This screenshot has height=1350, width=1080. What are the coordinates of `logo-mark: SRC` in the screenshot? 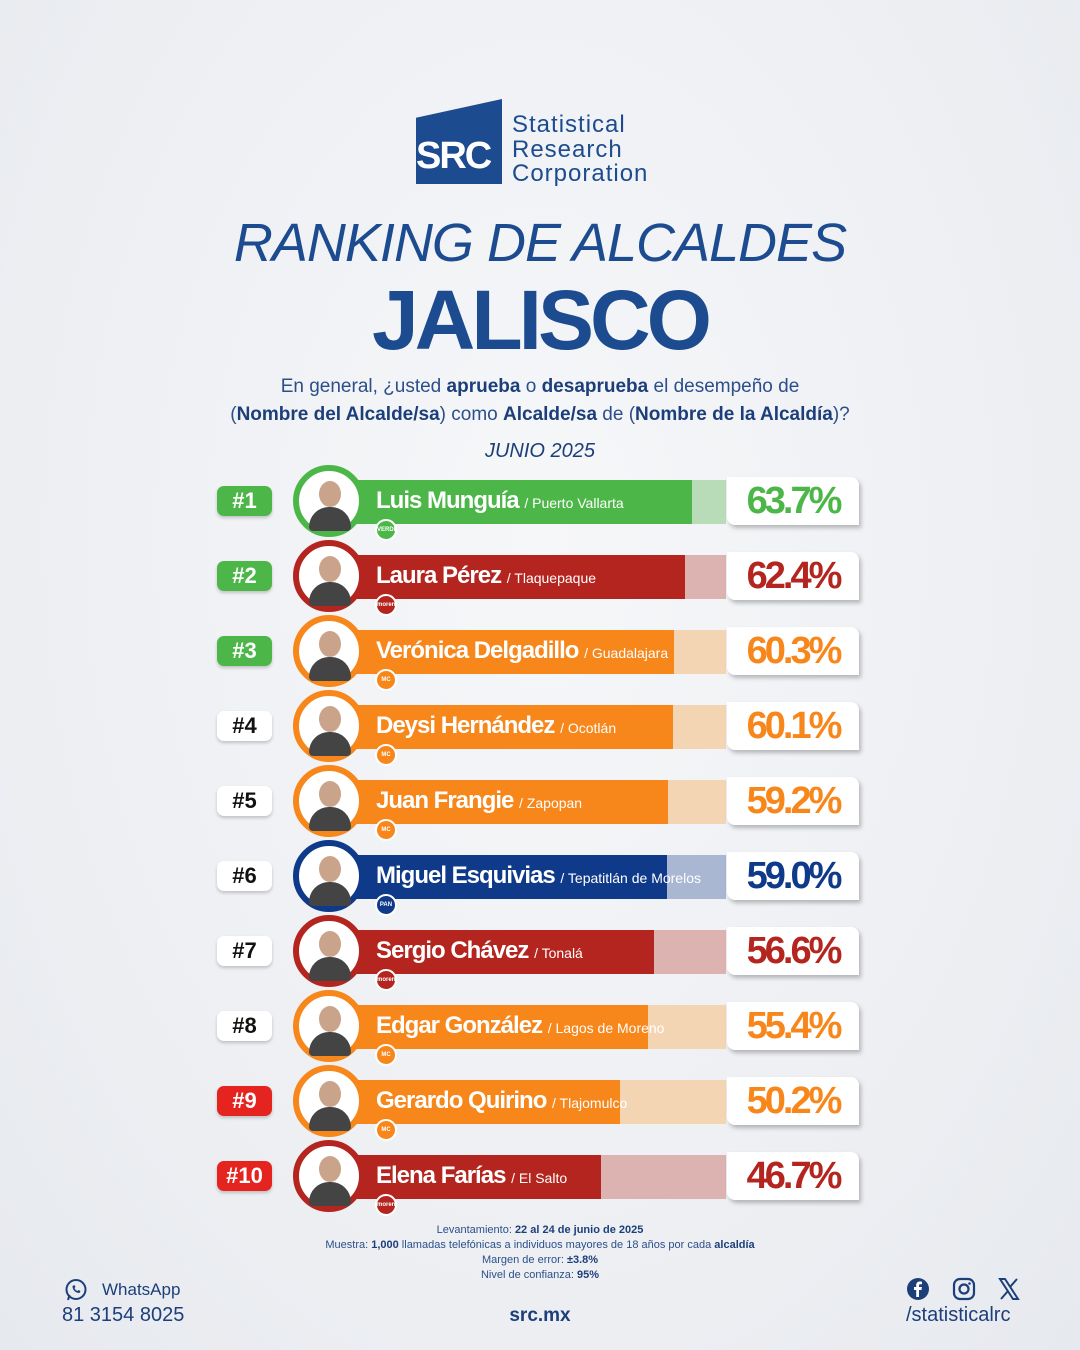 It's located at (459, 141).